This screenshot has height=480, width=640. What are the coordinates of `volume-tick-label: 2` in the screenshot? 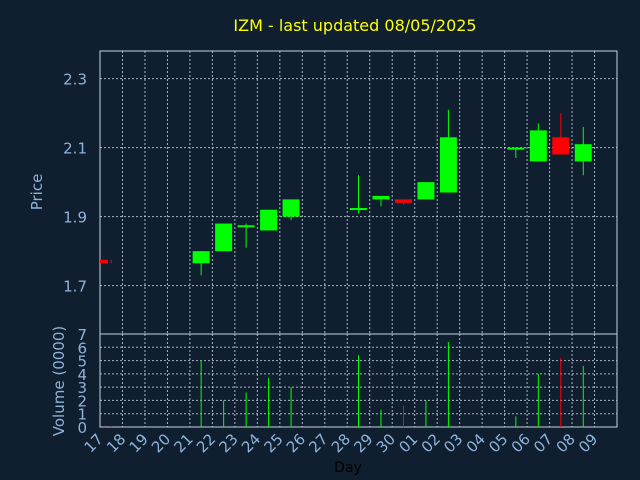 It's located at (82, 401).